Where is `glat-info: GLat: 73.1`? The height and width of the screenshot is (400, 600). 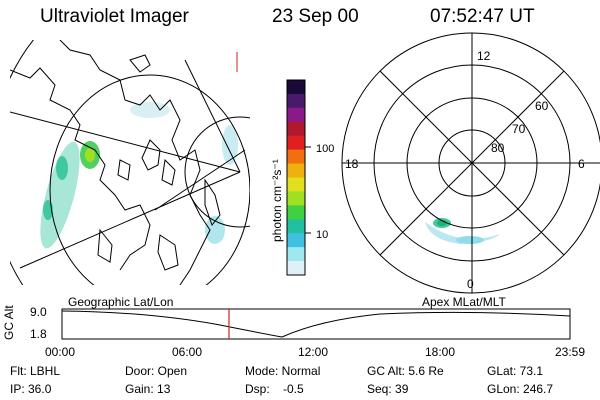
glat-info: GLat: 73.1 is located at coordinates (515, 371).